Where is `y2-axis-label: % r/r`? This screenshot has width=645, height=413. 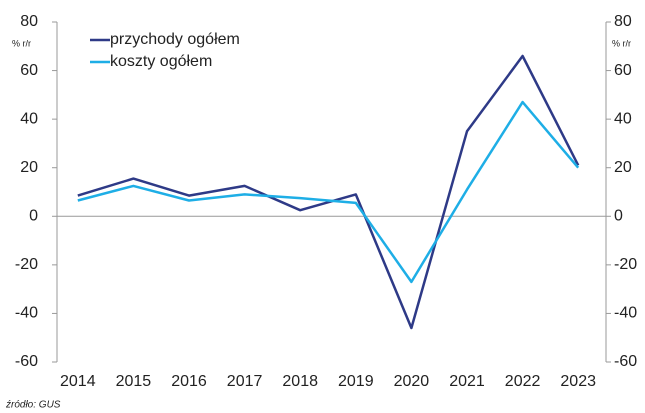 y2-axis-label: % r/r is located at coordinates (621, 43).